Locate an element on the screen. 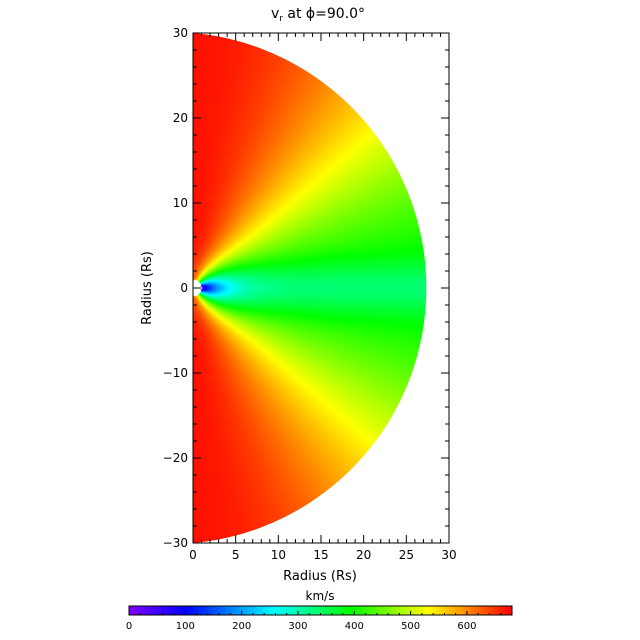  x-tick-label: 30 is located at coordinates (448, 555).